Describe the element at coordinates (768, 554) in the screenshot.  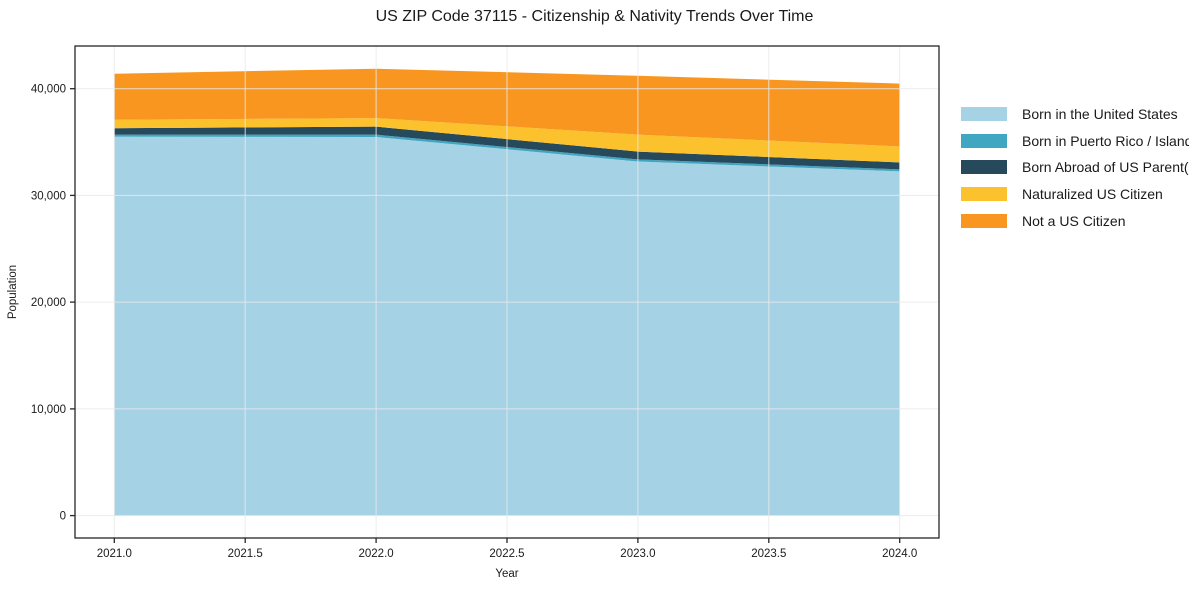
I see `x-tick-label: 2023.5` at that location.